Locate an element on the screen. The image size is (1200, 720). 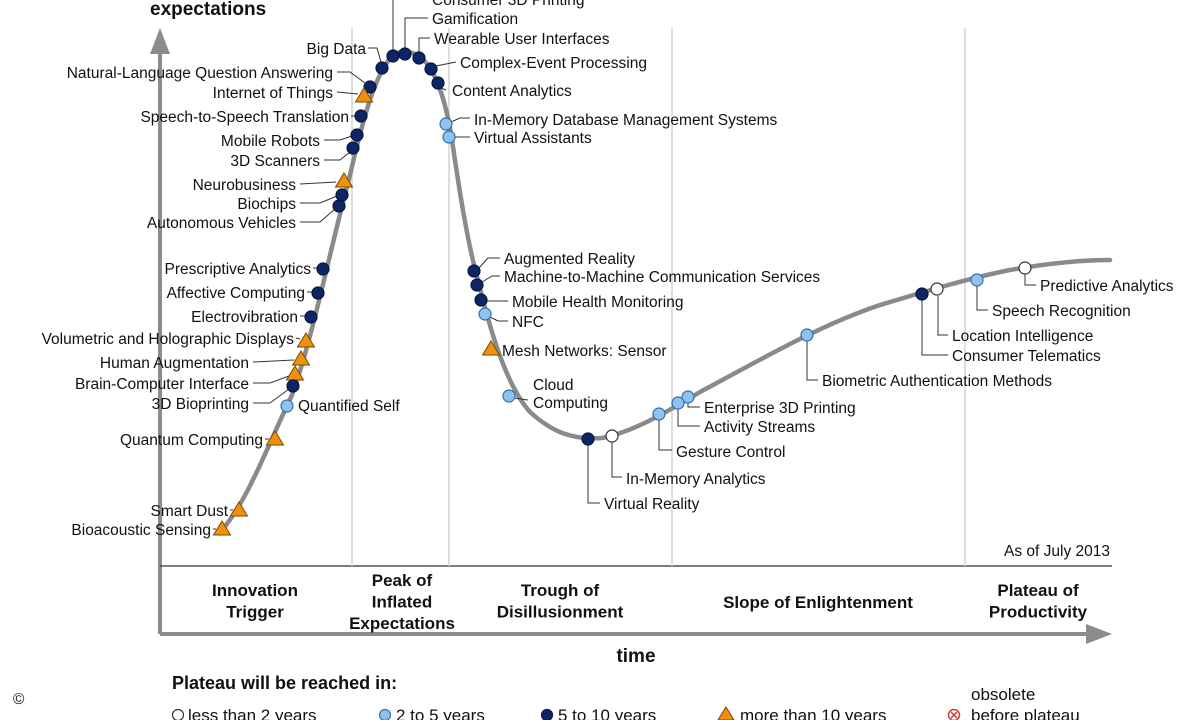
label-volumetric-and-holographic-displays: Volumetric and Holographic Displays is located at coordinates (168, 339).